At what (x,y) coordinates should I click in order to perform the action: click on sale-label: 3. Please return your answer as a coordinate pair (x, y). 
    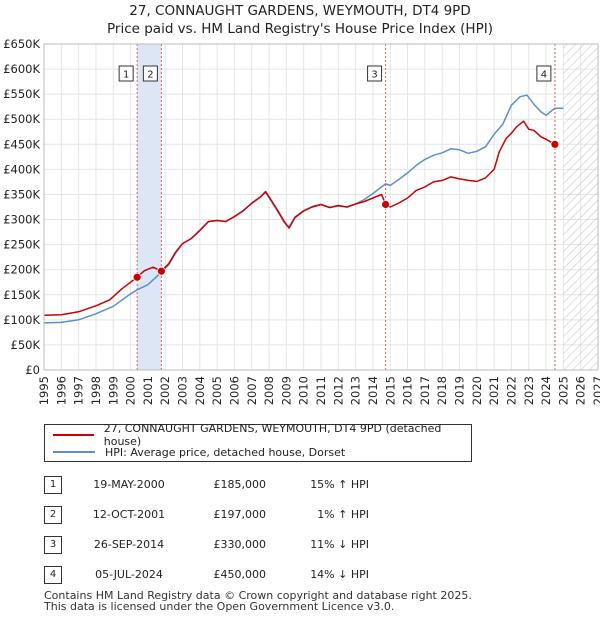
    Looking at the image, I should click on (374, 75).